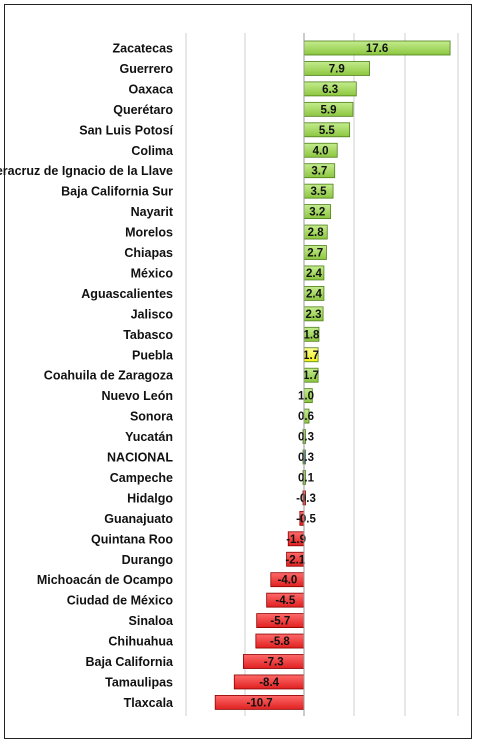 Image resolution: width=482 pixels, height=747 pixels. I want to click on value-label: 1.8, so click(311, 335).